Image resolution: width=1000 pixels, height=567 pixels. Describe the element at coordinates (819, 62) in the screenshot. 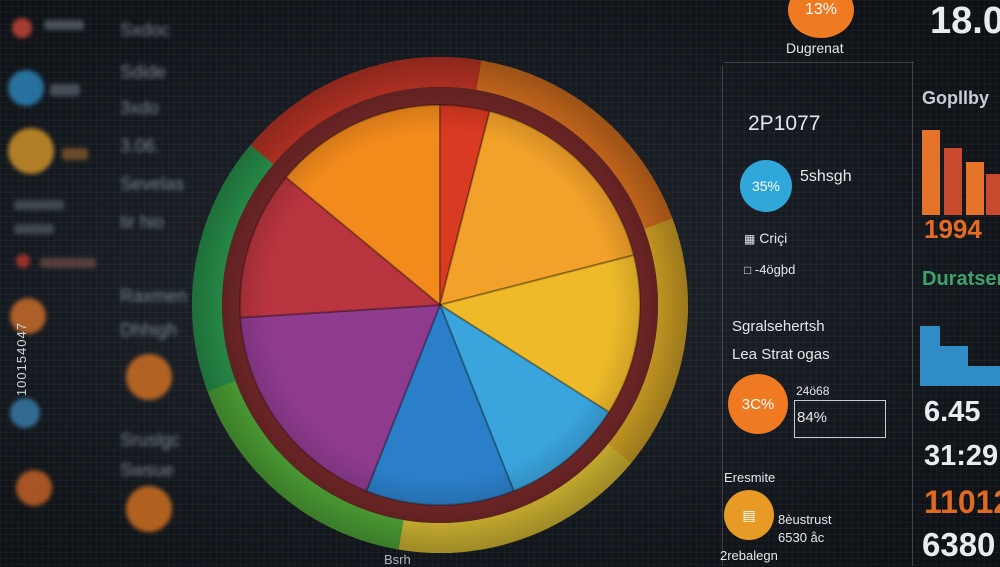

I see `panel-divider-top` at that location.